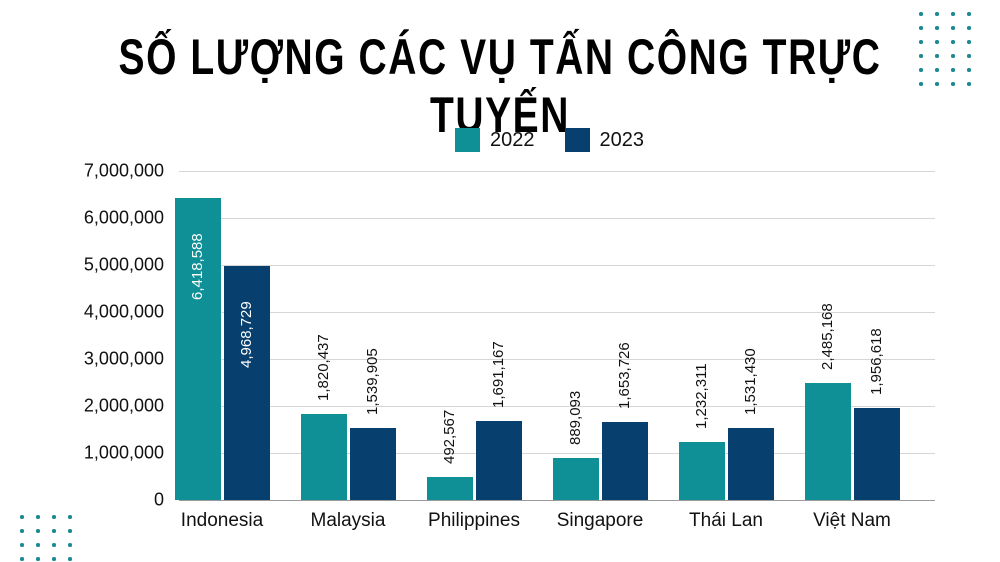  What do you see at coordinates (945, 49) in the screenshot?
I see `decorative-dot-grid-top-right` at bounding box center [945, 49].